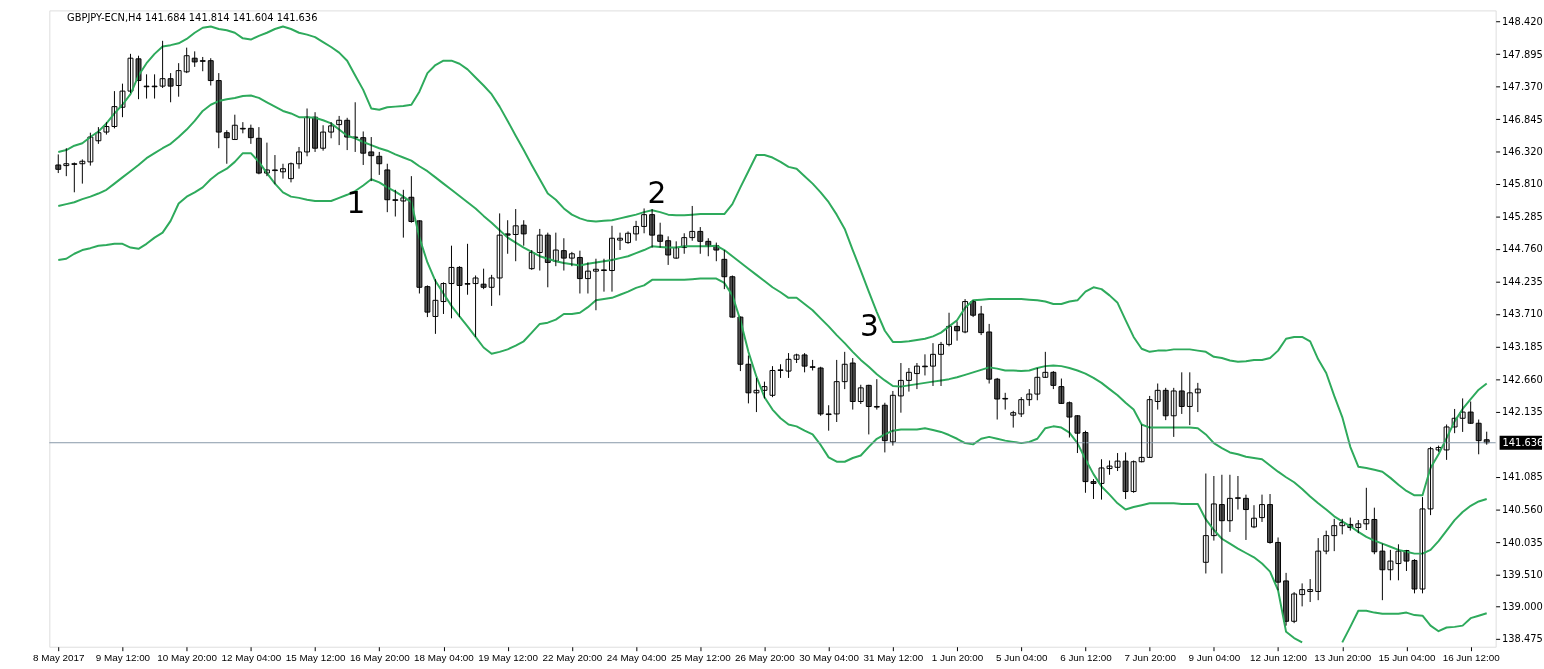 Image resolution: width=1544 pixels, height=669 pixels. I want to click on x-tick-label: 18 May 04:00, so click(444, 658).